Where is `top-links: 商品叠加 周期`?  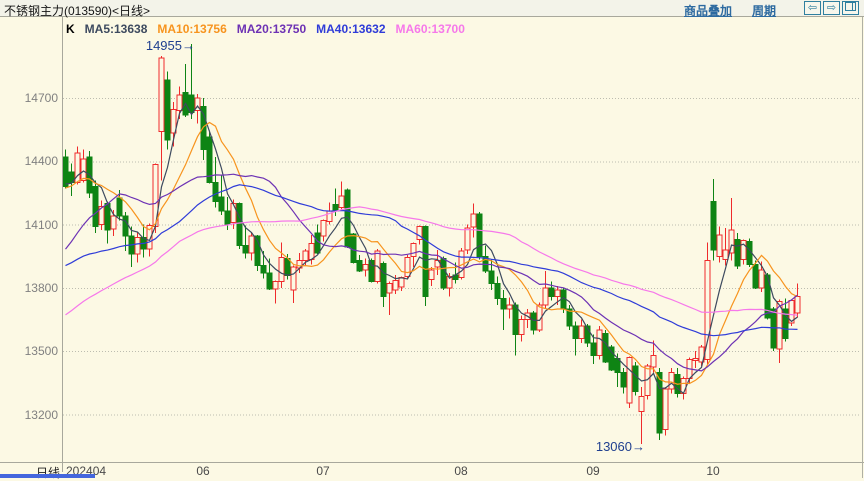 top-links: 商品叠加 周期 is located at coordinates (730, 10).